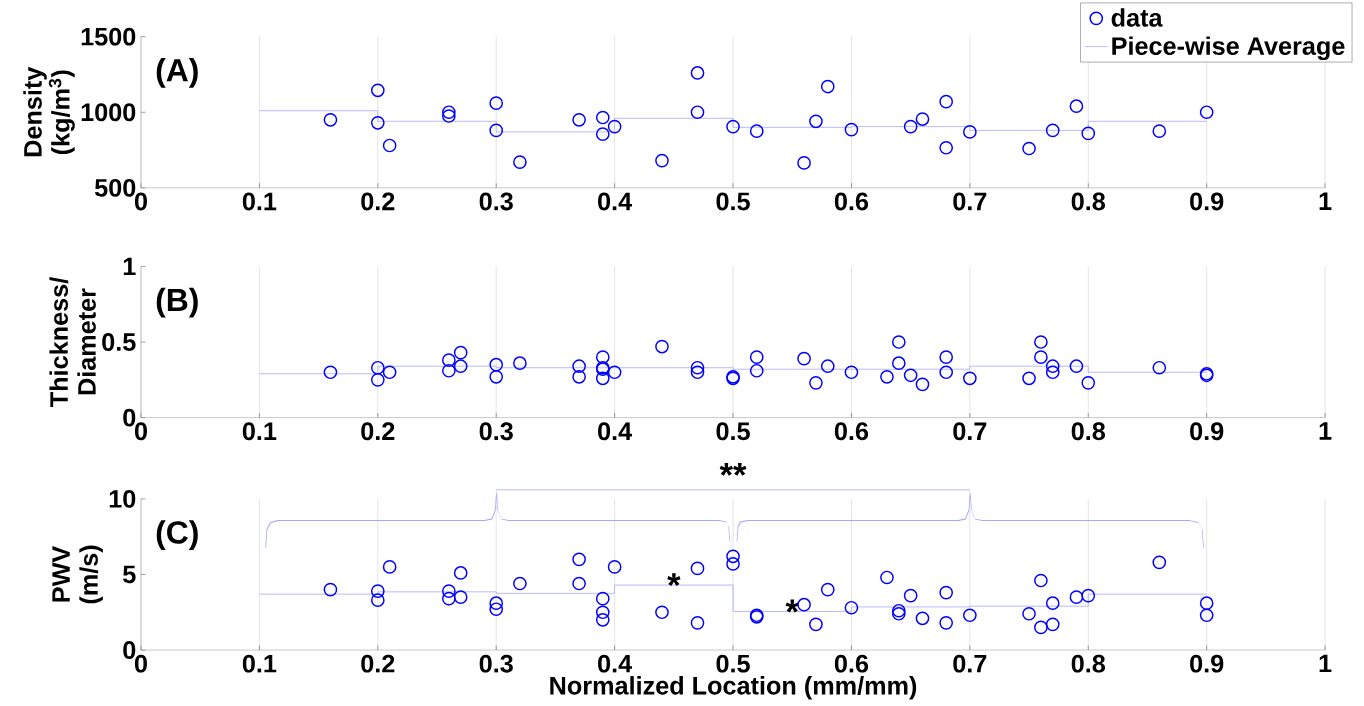  I want to click on y-tick-label: 0.5, so click(119, 342).